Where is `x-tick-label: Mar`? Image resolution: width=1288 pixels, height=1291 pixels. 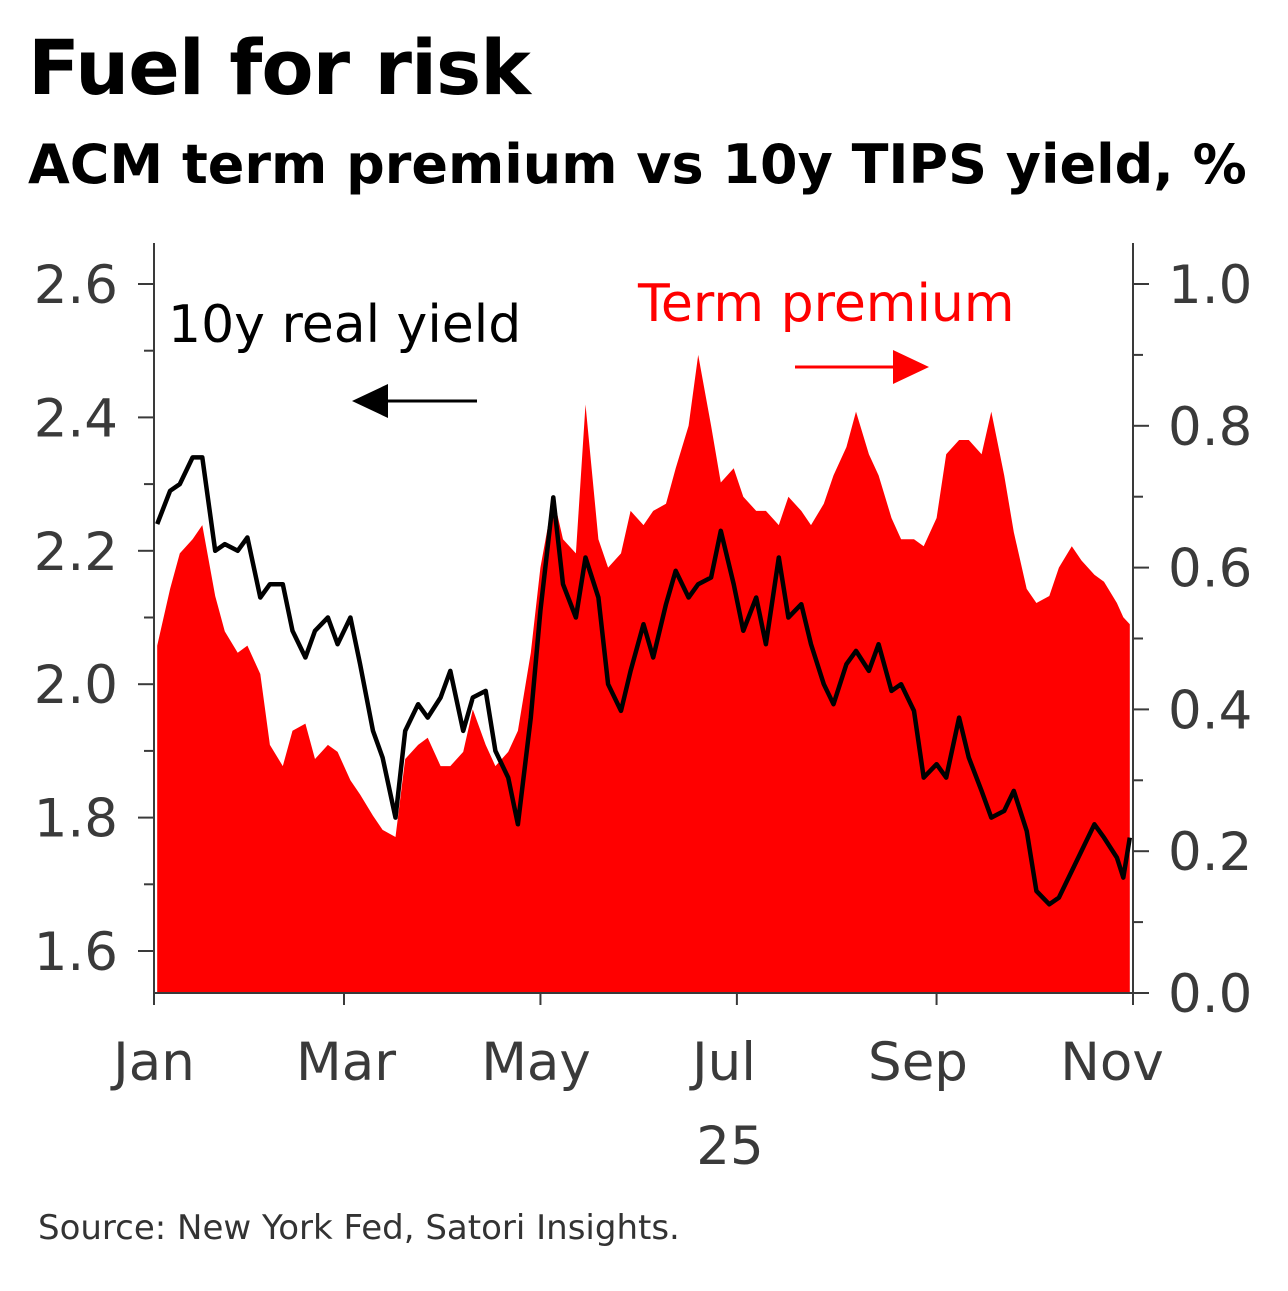
x-tick-label: Mar is located at coordinates (346, 1062).